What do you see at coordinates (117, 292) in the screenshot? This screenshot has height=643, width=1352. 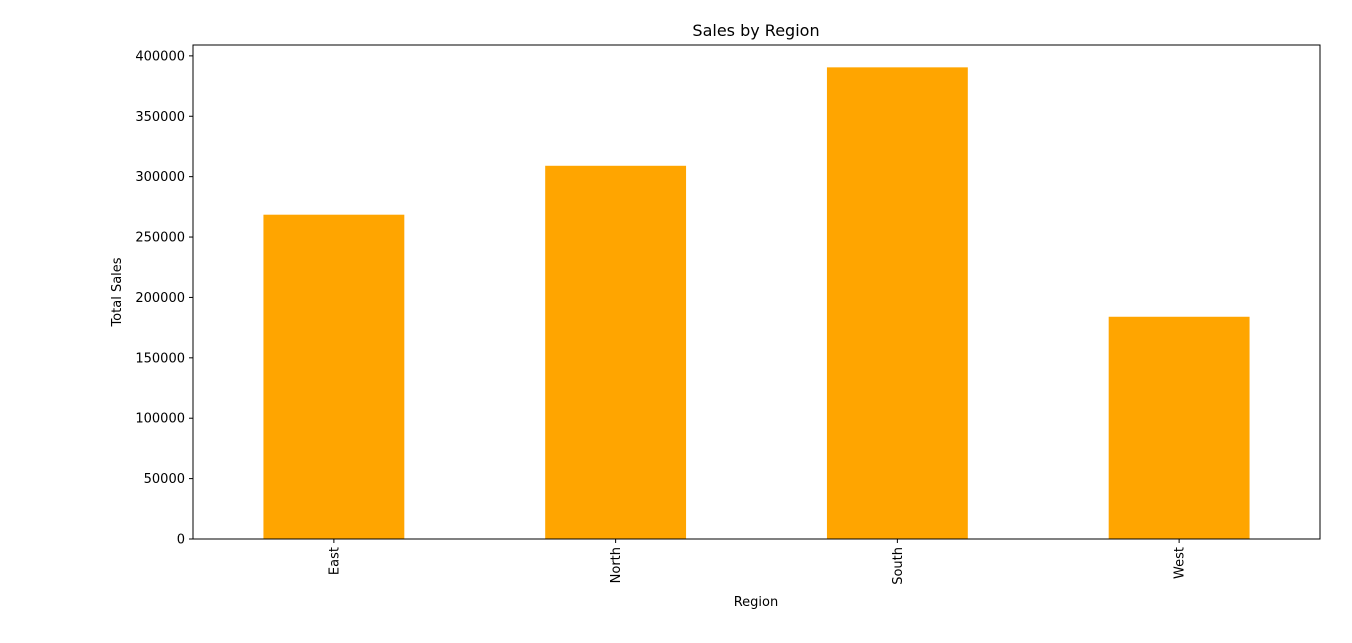 I see `y-axis-label: Total Sales` at bounding box center [117, 292].